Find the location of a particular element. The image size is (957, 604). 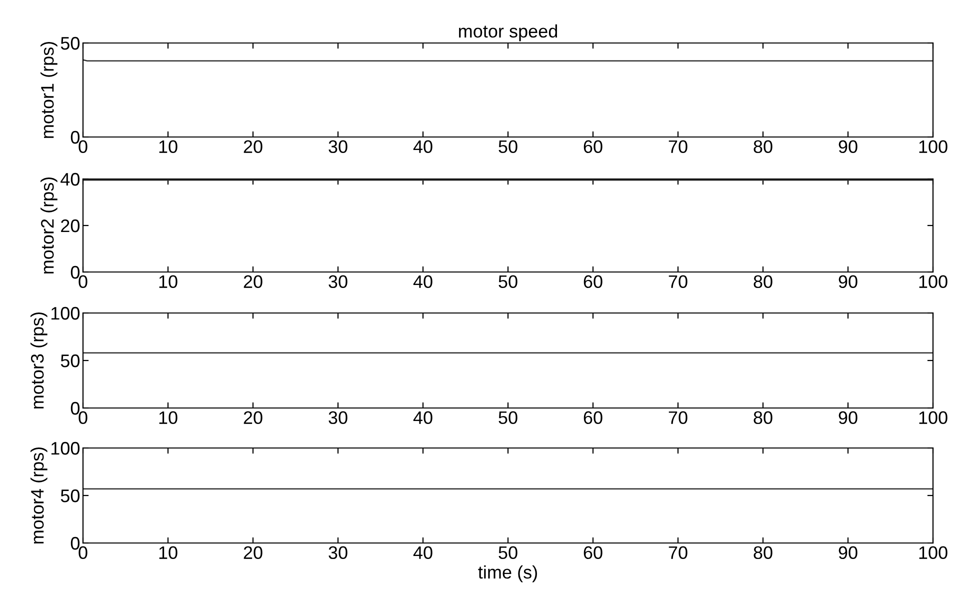

y-axis-title: motor2 (rps) is located at coordinates (49, 225).